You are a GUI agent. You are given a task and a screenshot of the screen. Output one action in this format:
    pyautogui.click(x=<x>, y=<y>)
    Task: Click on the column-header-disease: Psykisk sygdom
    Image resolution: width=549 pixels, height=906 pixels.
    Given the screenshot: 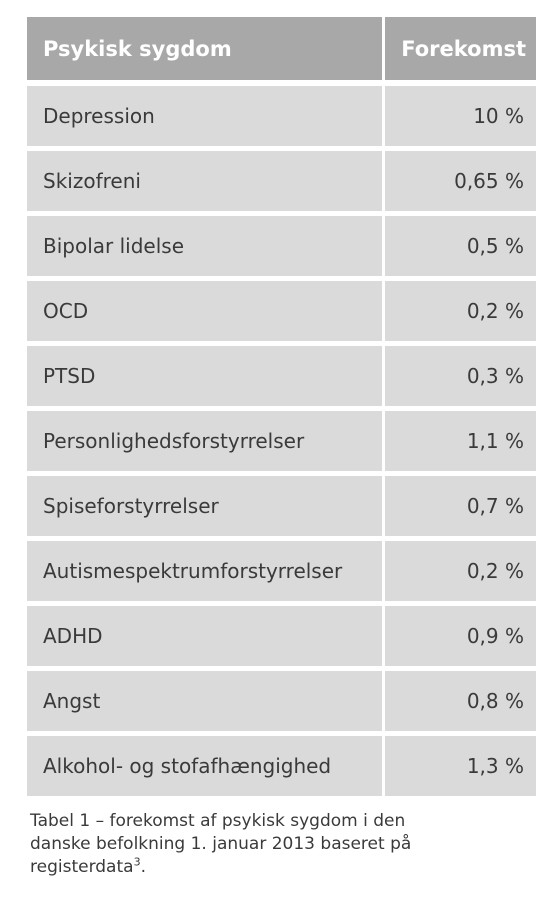 What is the action you would take?
    pyautogui.click(x=204, y=48)
    